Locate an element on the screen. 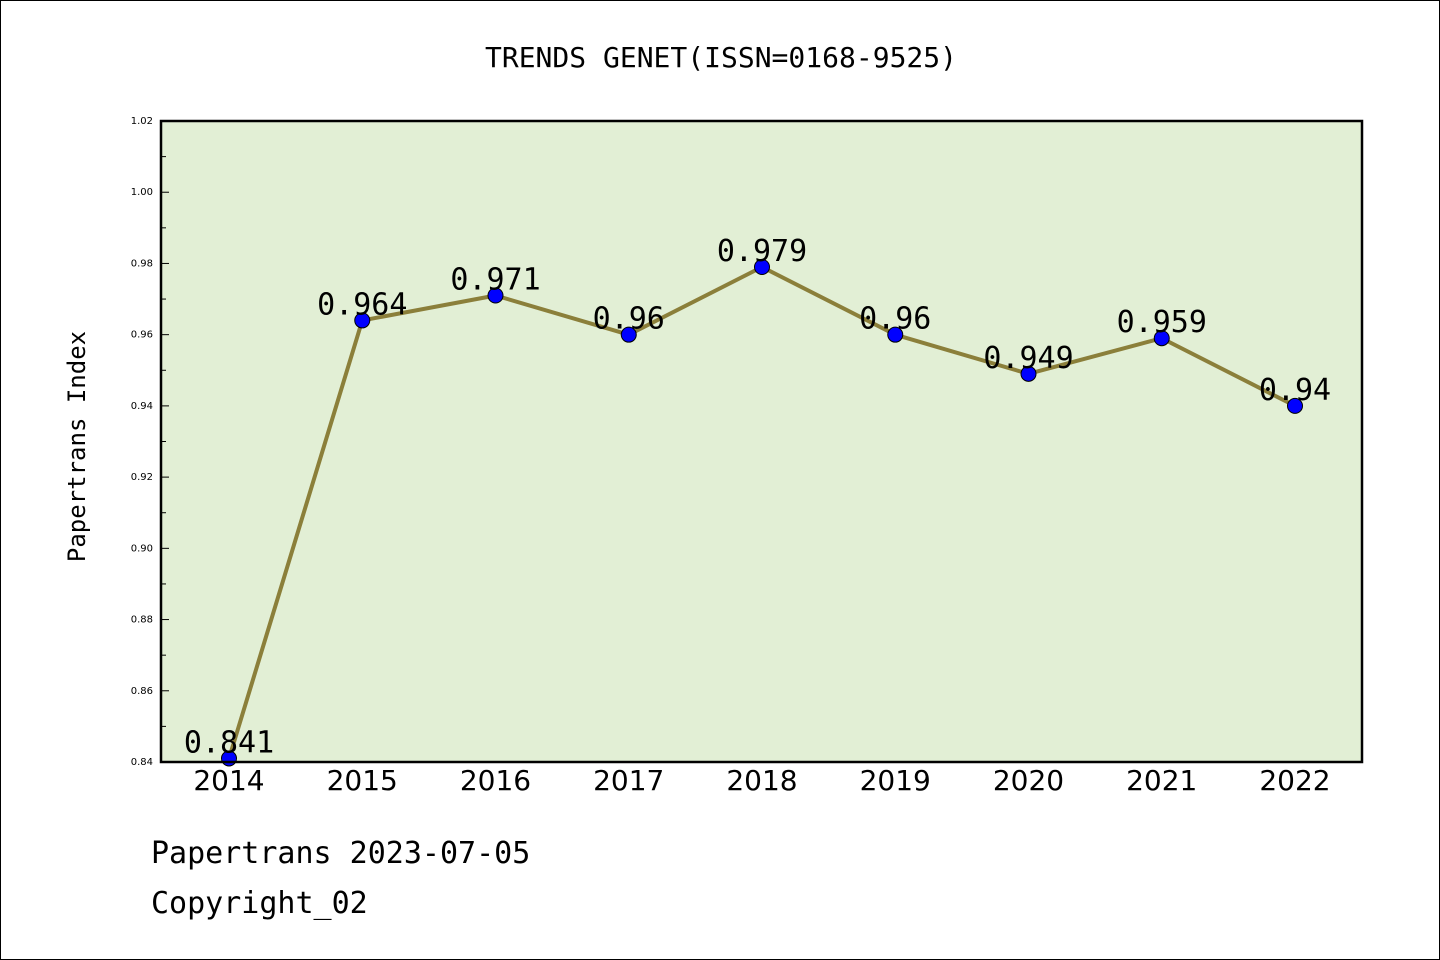 The image size is (1440, 960). x-tick-label: 2019 is located at coordinates (895, 780).